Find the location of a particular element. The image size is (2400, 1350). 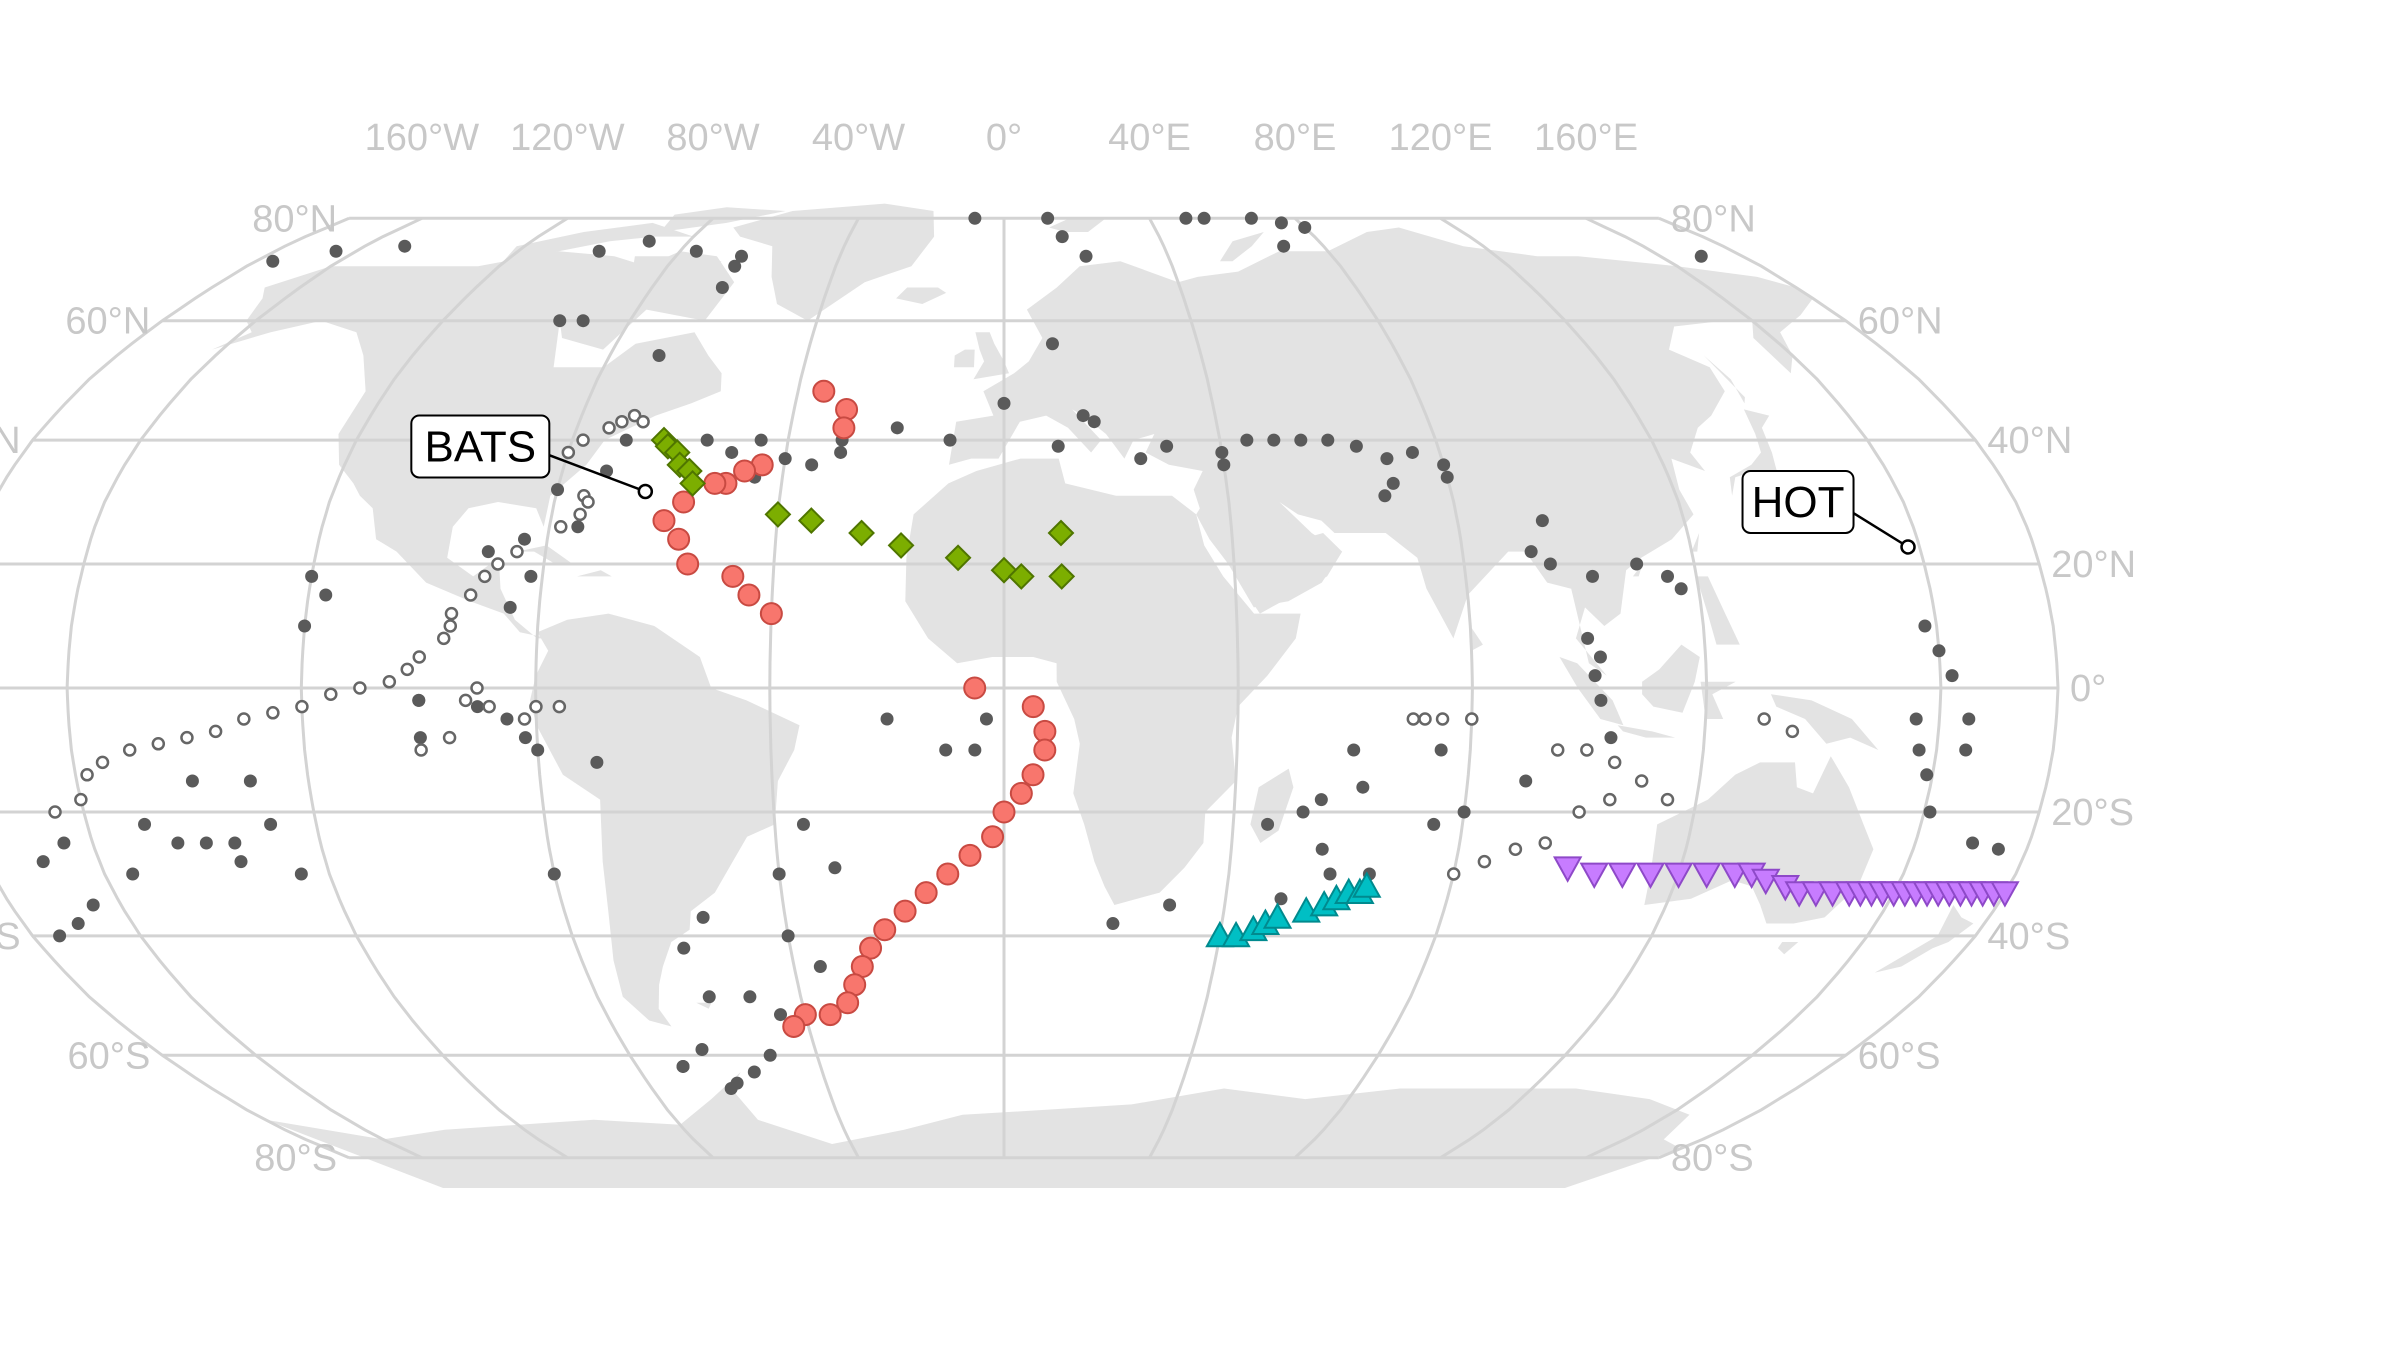

land-falklands is located at coordinates (704, 1005).